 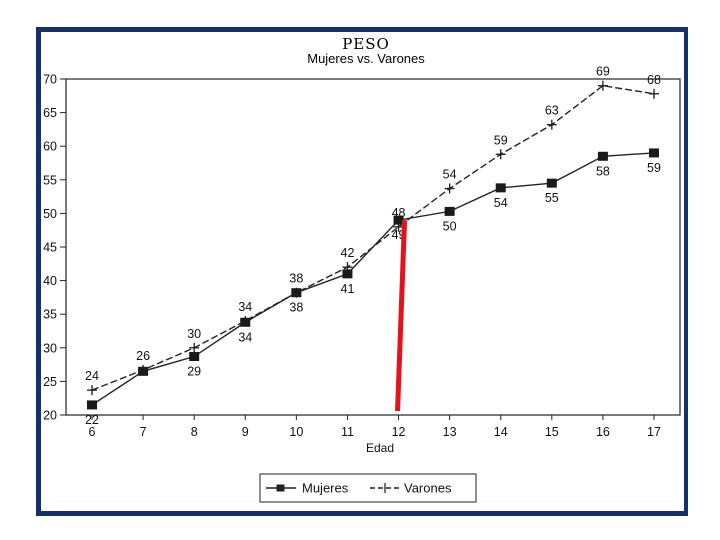 I want to click on y-tick-label: 20, so click(x=50, y=416).